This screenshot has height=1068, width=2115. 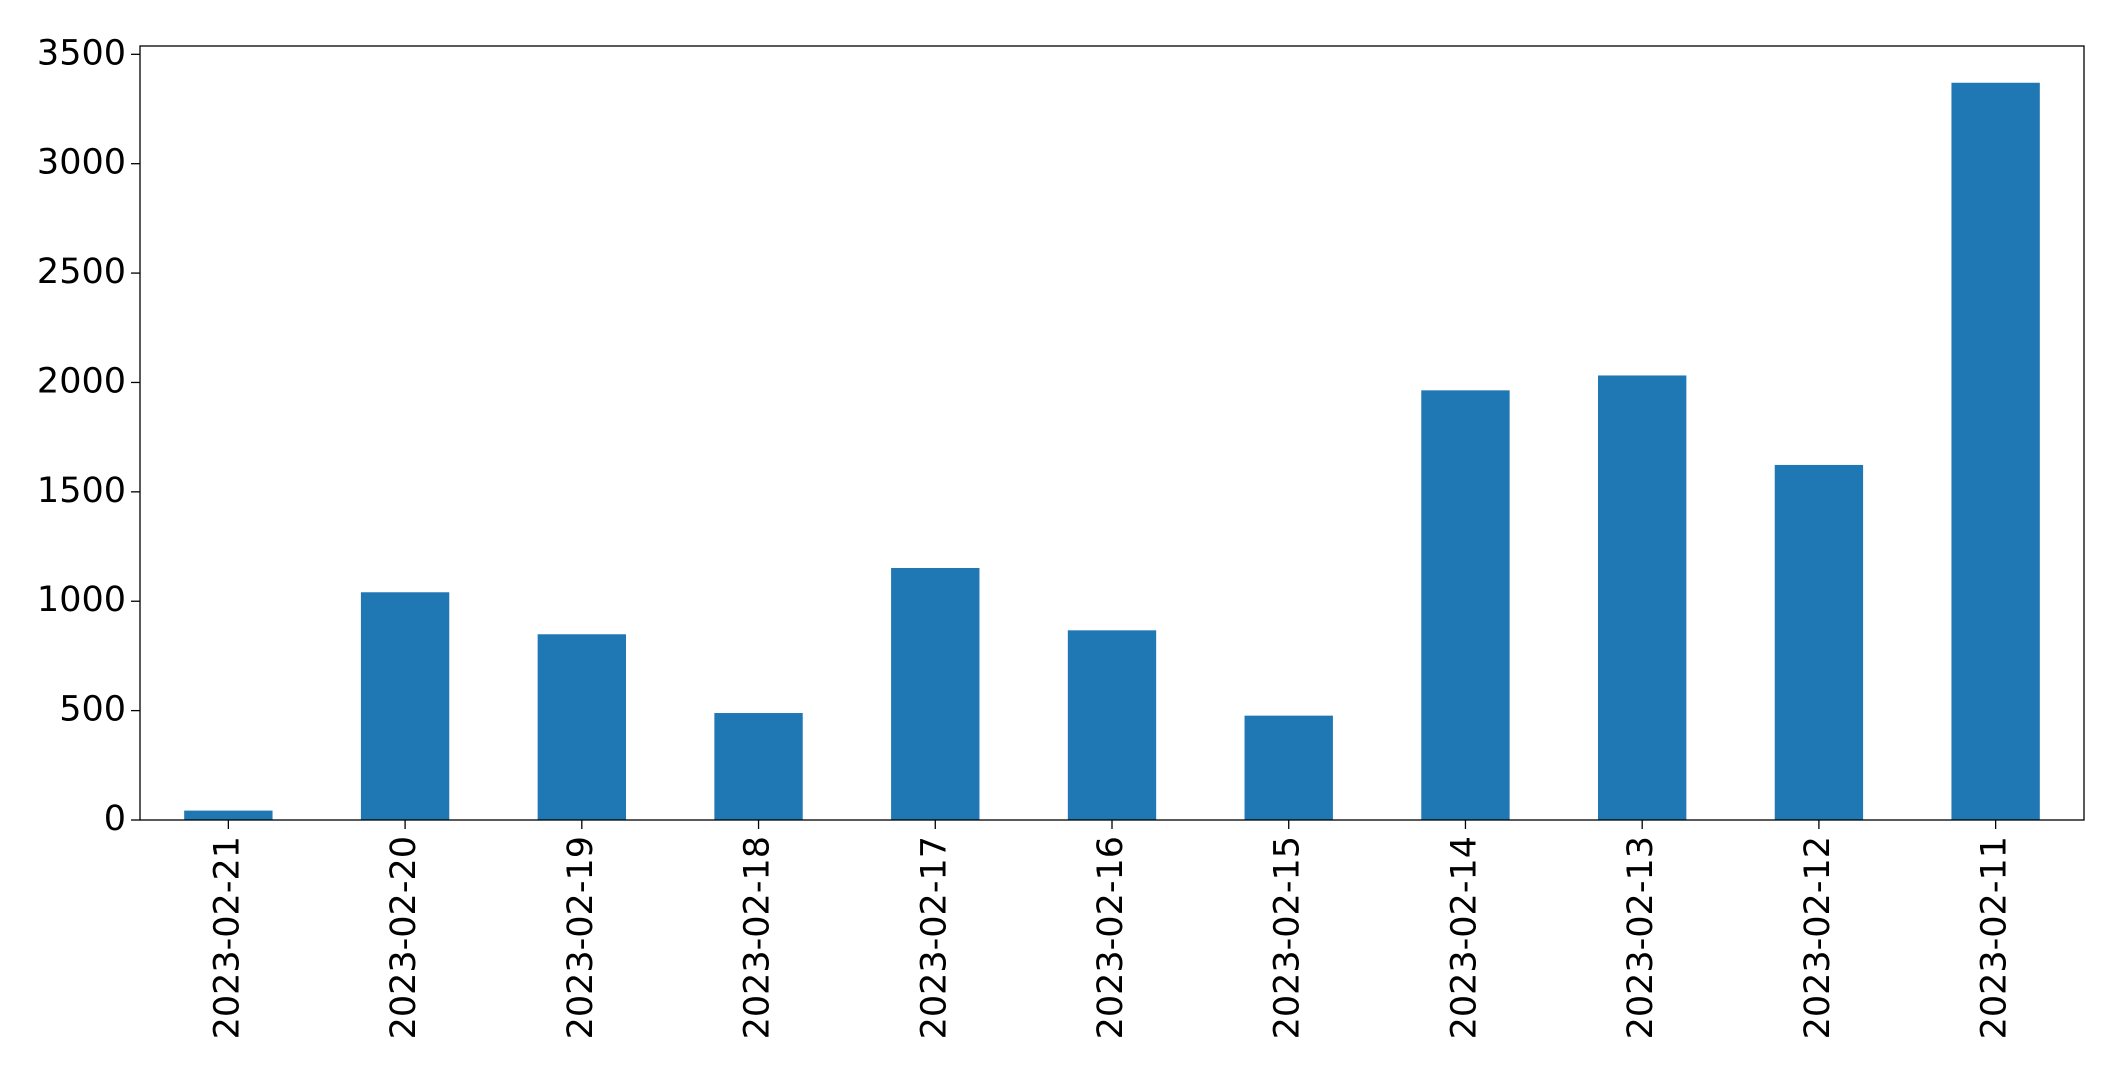 What do you see at coordinates (581, 937) in the screenshot?
I see `x-tick-label: 2023-02-19` at bounding box center [581, 937].